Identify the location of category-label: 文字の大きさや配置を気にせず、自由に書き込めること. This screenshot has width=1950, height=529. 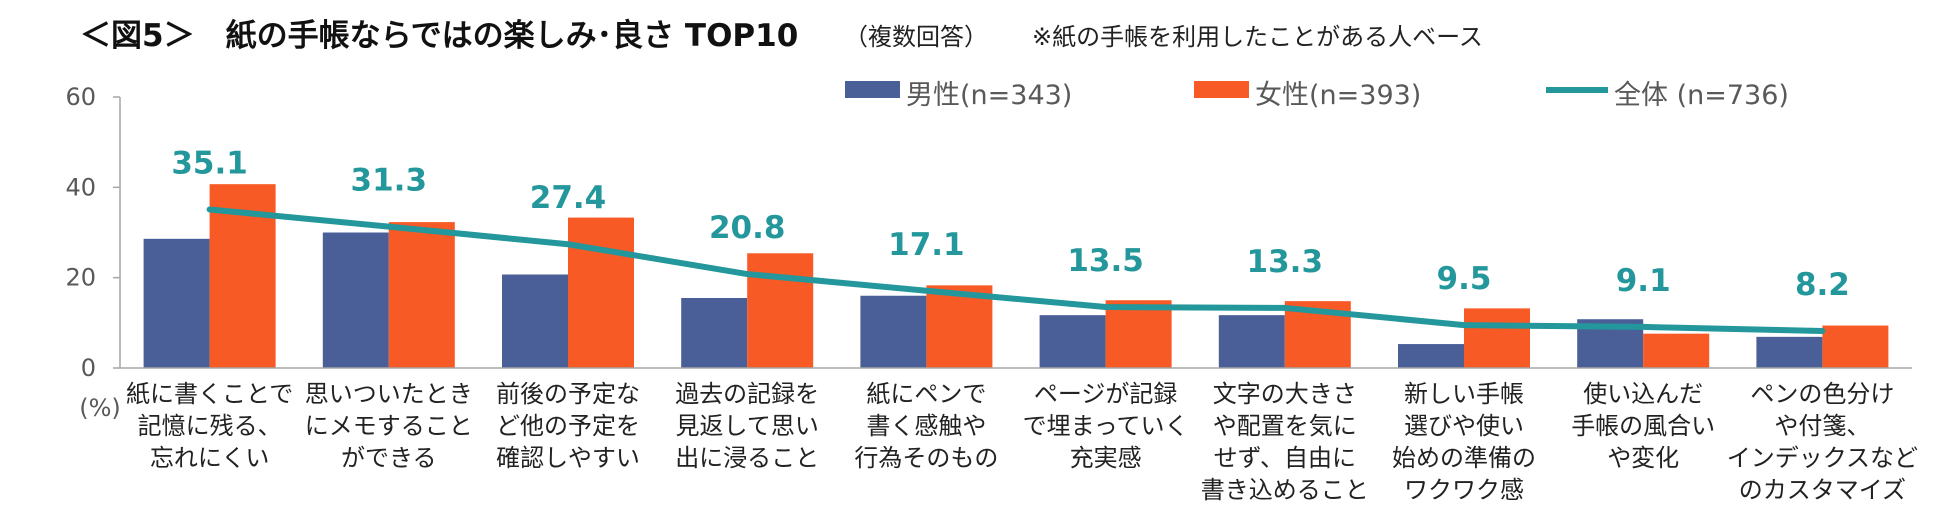
(1285, 442).